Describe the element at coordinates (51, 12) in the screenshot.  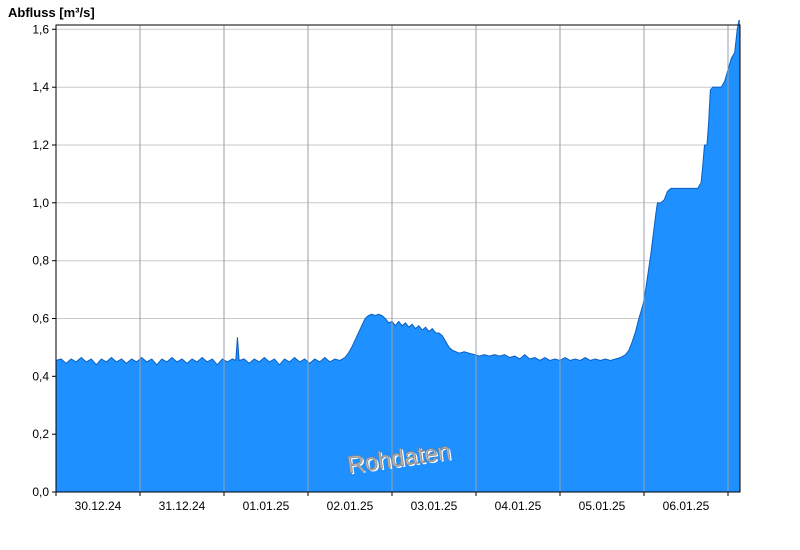
I see `y-axis-title: Abfluss [m³/s]` at that location.